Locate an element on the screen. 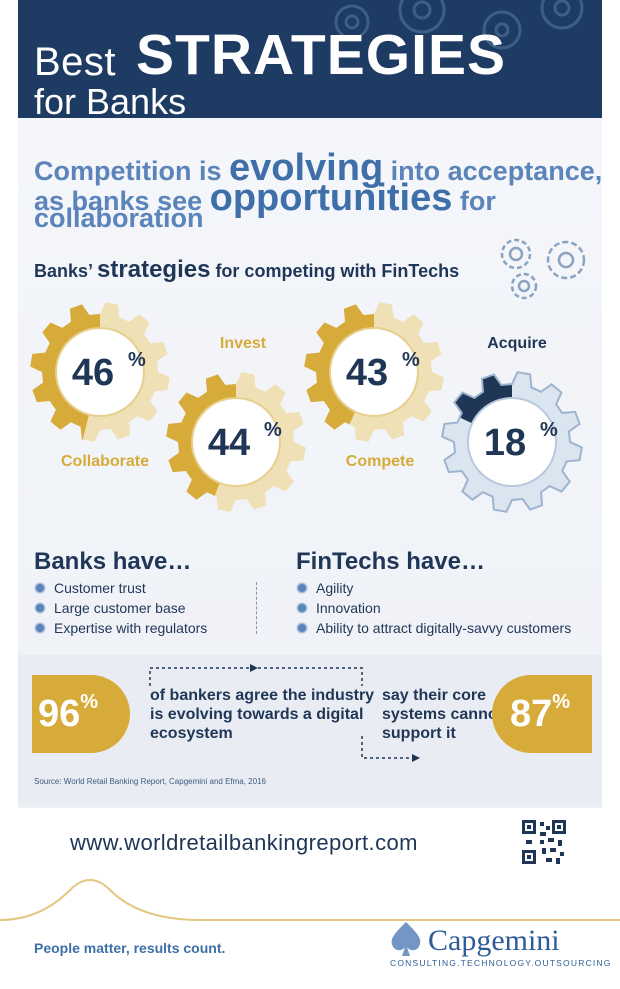 The image size is (620, 989). footer-tagline: People matter, results count. is located at coordinates (130, 948).